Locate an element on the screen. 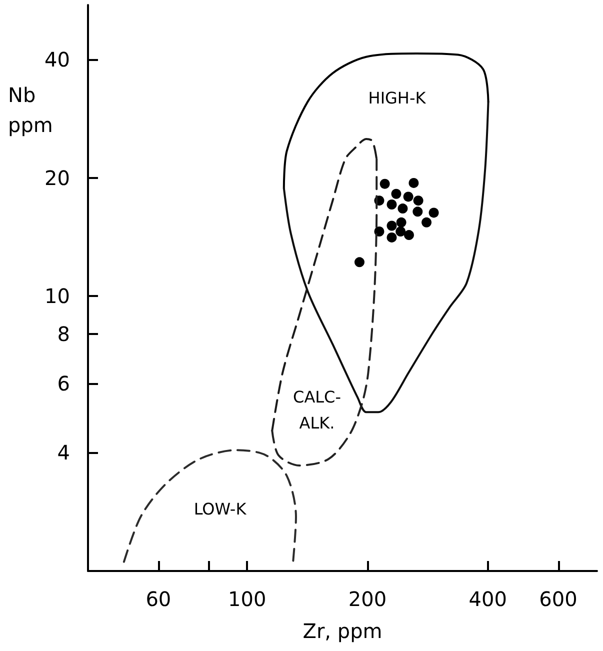  annotation: CALC- ALK. is located at coordinates (317, 410).